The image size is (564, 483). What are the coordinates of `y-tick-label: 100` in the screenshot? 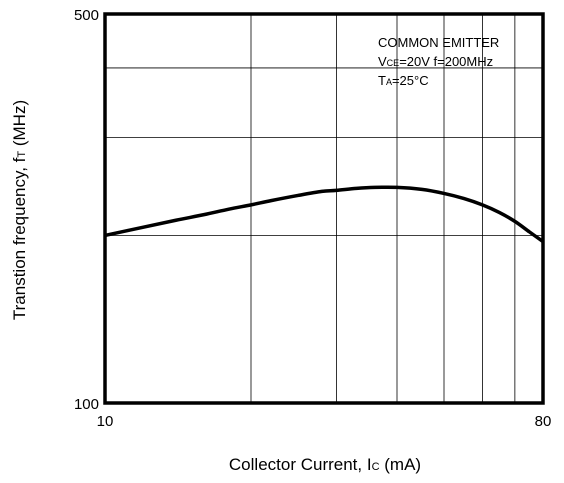 It's located at (86, 404).